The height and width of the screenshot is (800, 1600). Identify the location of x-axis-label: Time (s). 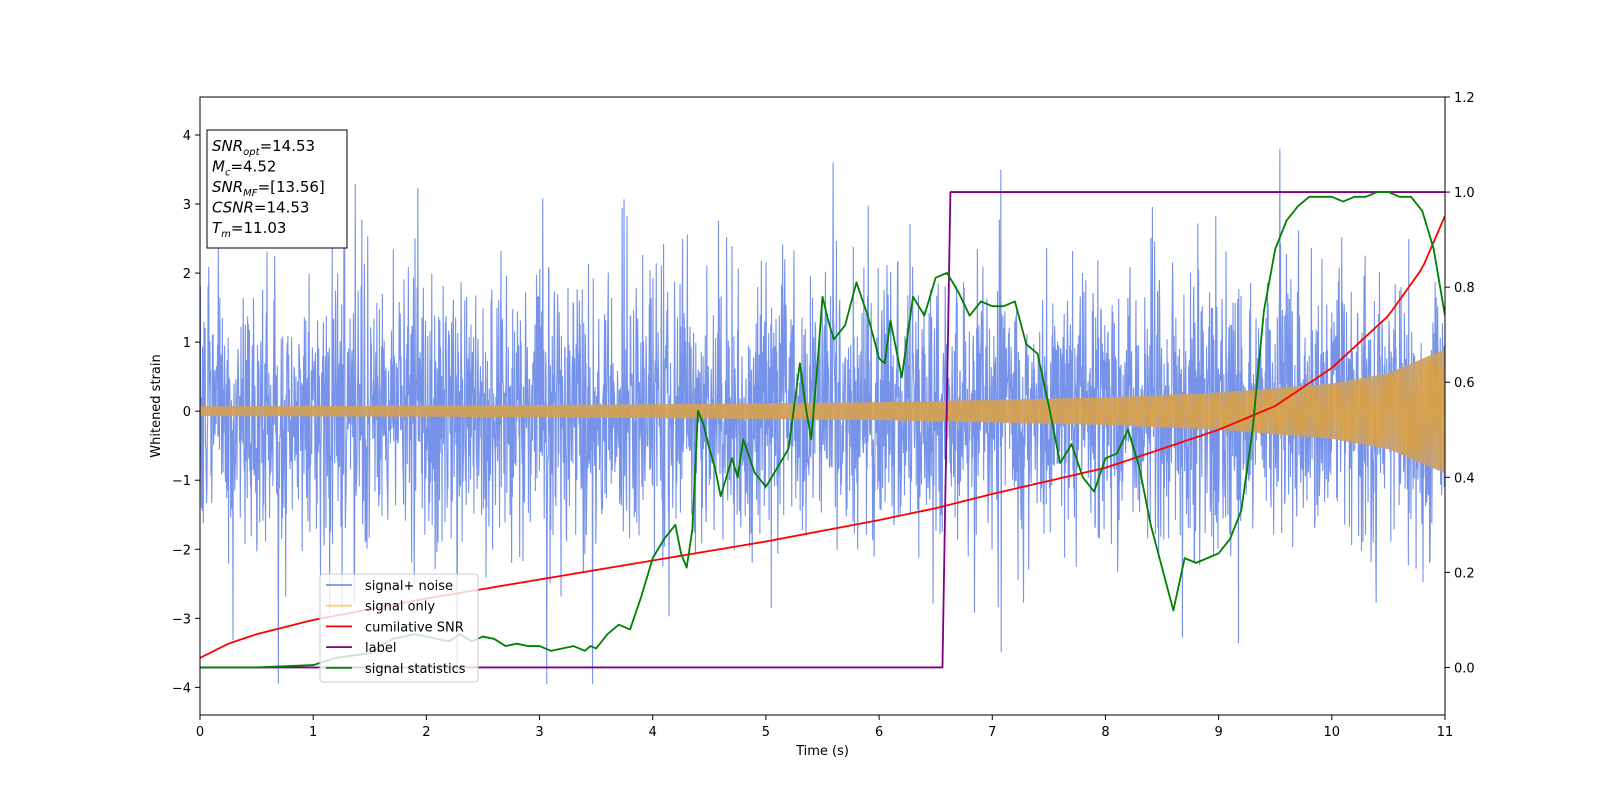
(822, 751).